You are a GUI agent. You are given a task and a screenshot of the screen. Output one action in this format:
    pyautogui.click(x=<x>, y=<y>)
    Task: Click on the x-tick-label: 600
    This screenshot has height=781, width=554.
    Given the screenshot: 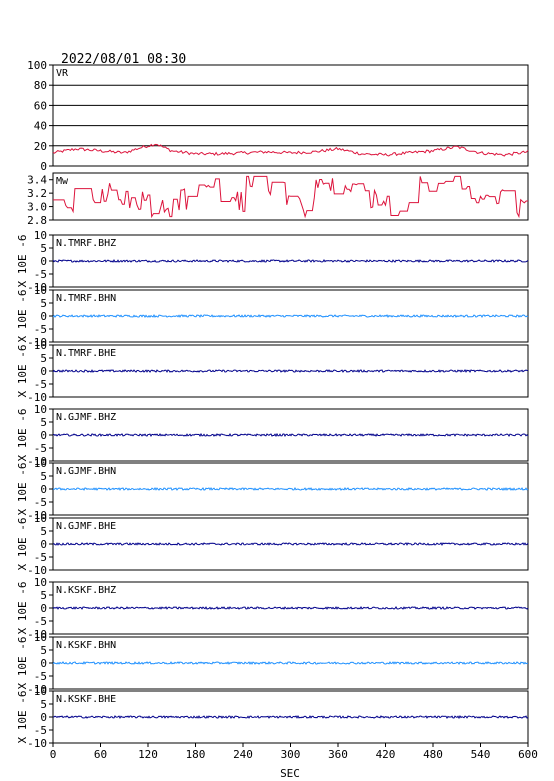 What is the action you would take?
    pyautogui.click(x=528, y=754)
    